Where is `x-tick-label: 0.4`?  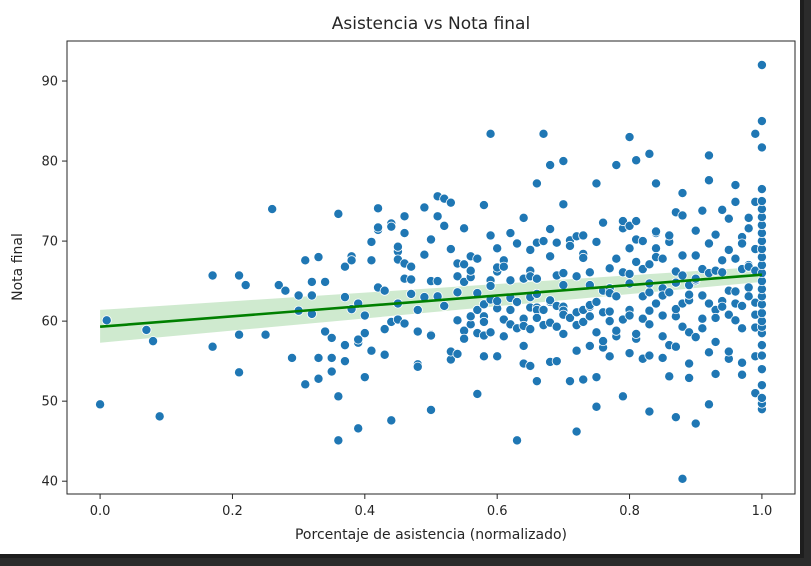 x-tick-label: 0.4 is located at coordinates (364, 511).